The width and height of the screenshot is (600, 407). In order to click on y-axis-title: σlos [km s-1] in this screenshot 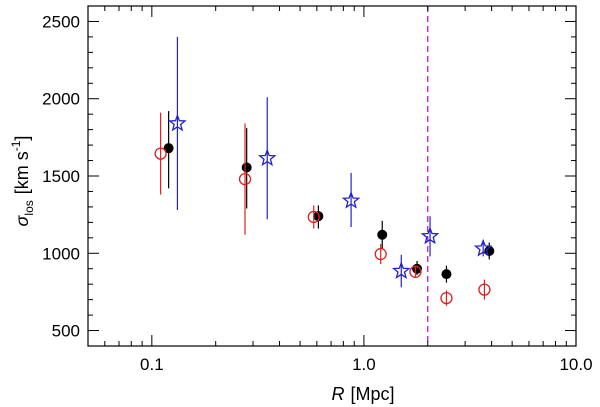, I will do `click(22, 181)`.